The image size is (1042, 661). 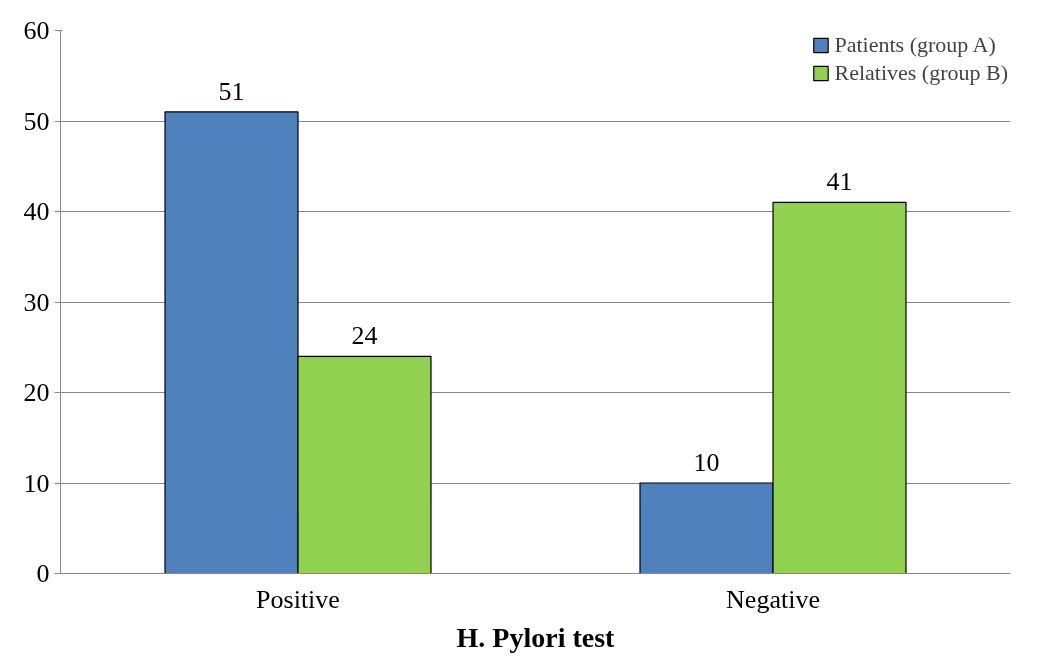 What do you see at coordinates (43, 573) in the screenshot?
I see `y-tick-label: 0` at bounding box center [43, 573].